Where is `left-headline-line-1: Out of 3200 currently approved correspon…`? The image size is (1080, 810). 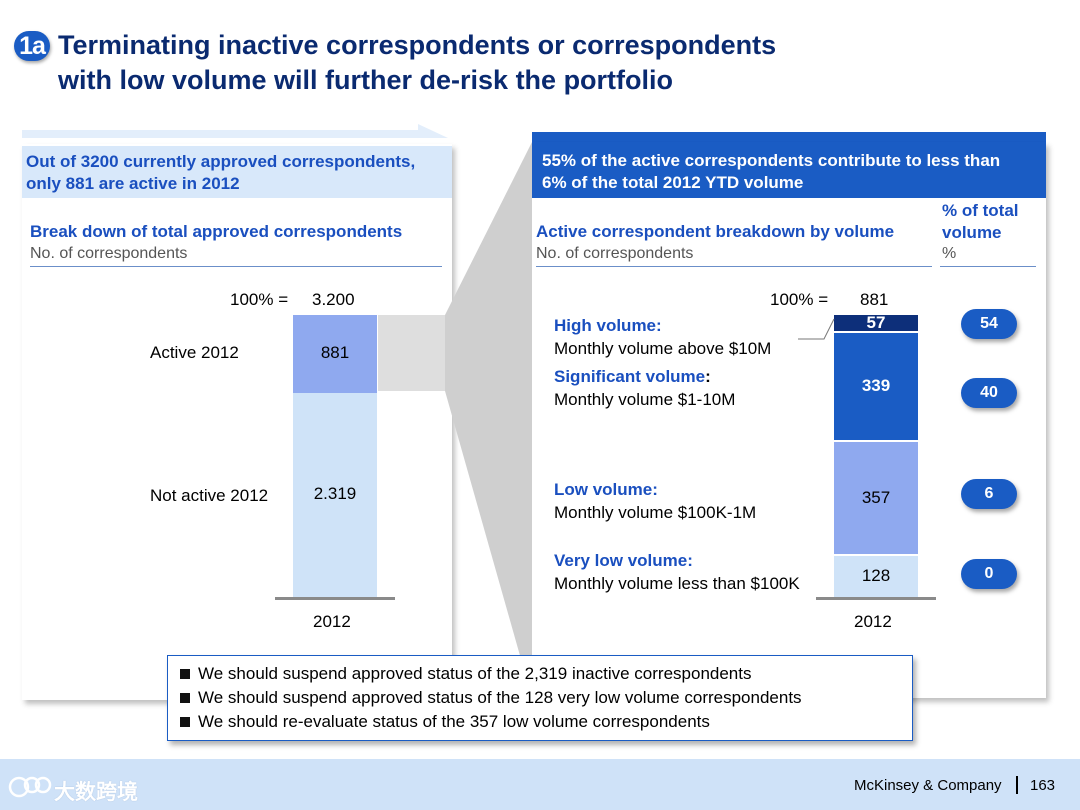
left-headline-line-1: Out of 3200 currently approved correspon… is located at coordinates (221, 161).